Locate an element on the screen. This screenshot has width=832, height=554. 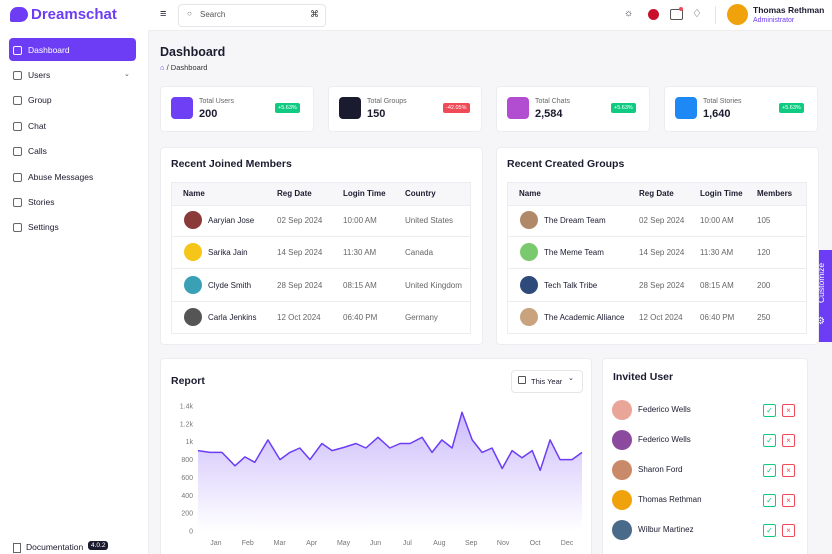
breadcrumb: ⌂ / Dashboard is located at coordinates (183, 67).